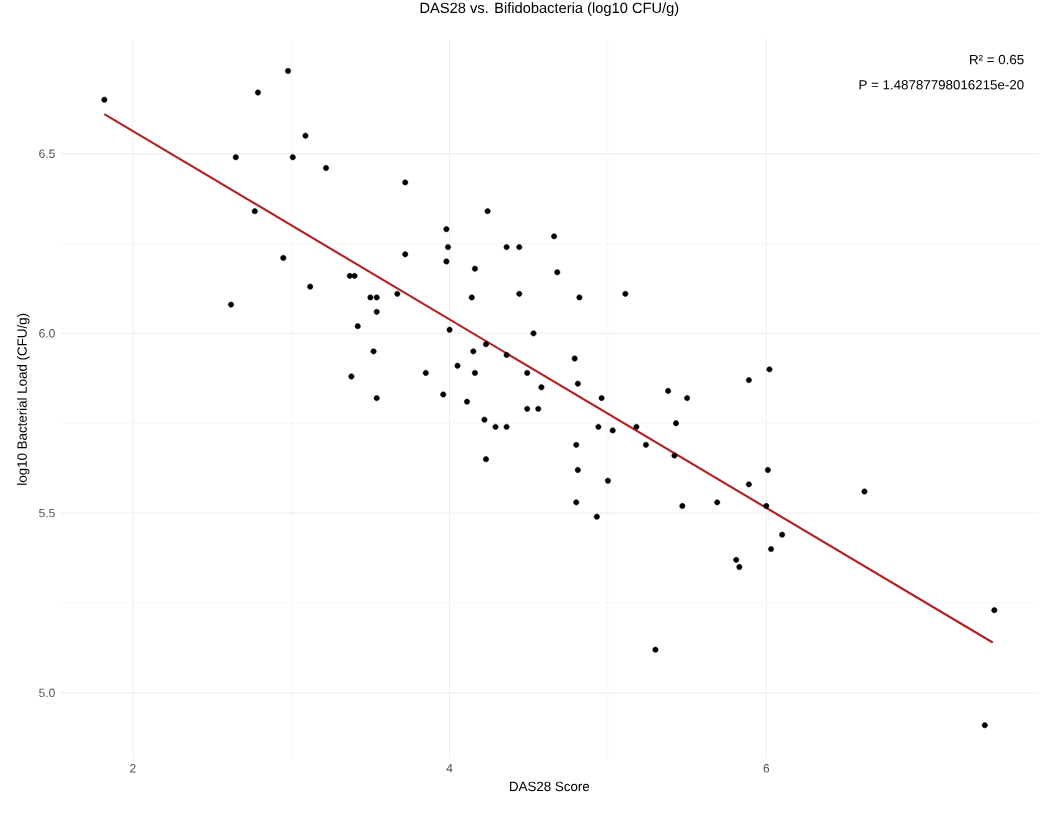 The width and height of the screenshot is (1048, 818). I want to click on x-tick-label: 4, so click(449, 768).